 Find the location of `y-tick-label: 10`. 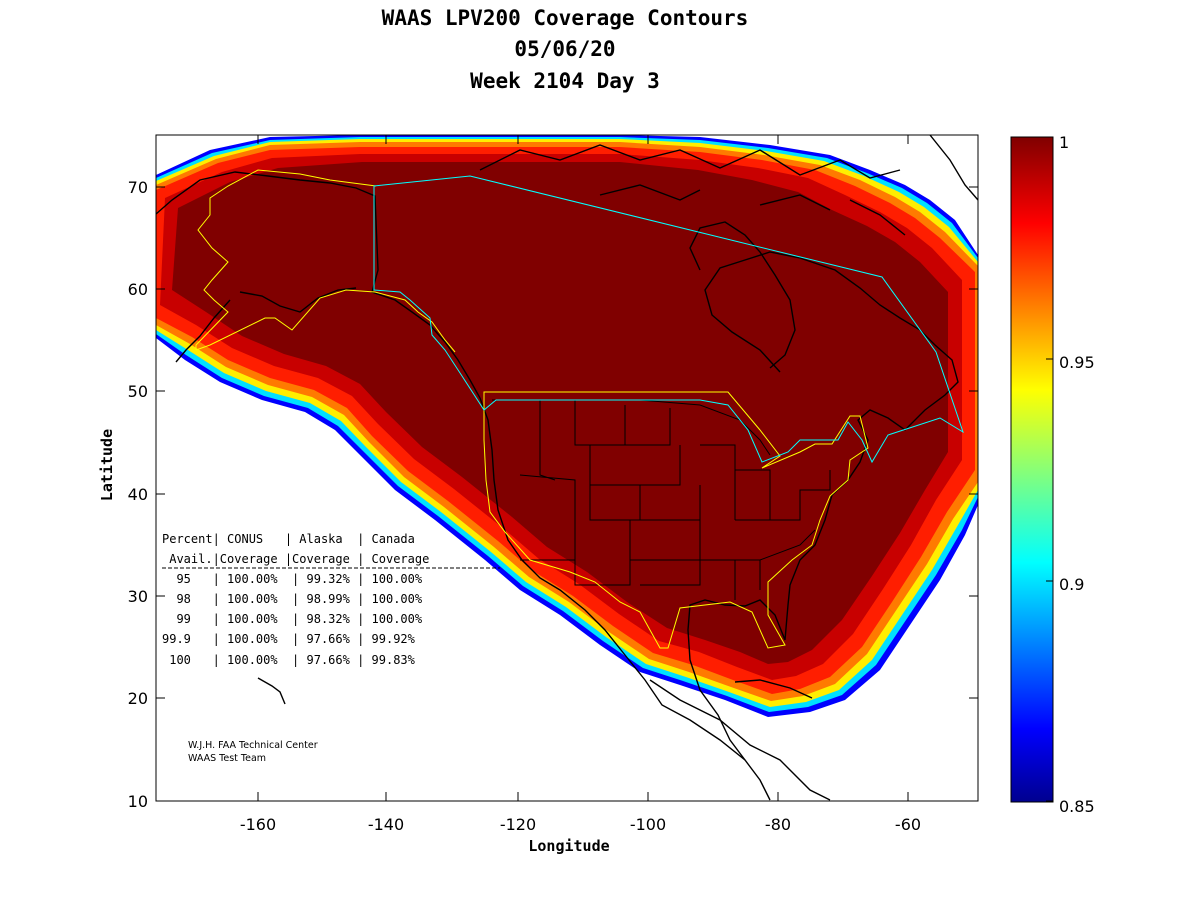

y-tick-label: 10 is located at coordinates (138, 801).